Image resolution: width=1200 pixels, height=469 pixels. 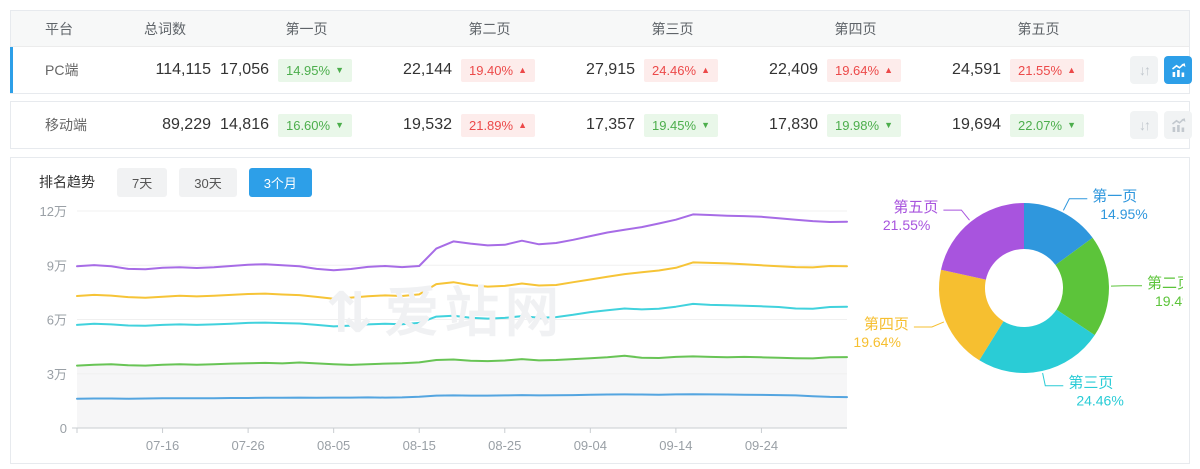 I want to click on page2-cell: 19,532 21.89% ▲, so click(x=489, y=125).